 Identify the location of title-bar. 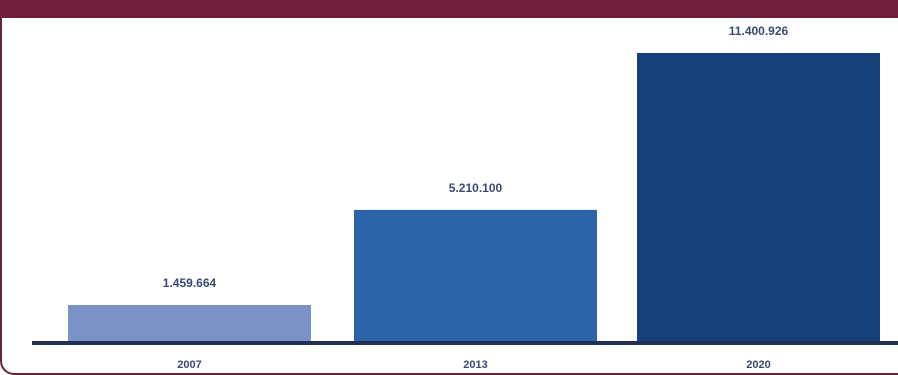
(449, 9).